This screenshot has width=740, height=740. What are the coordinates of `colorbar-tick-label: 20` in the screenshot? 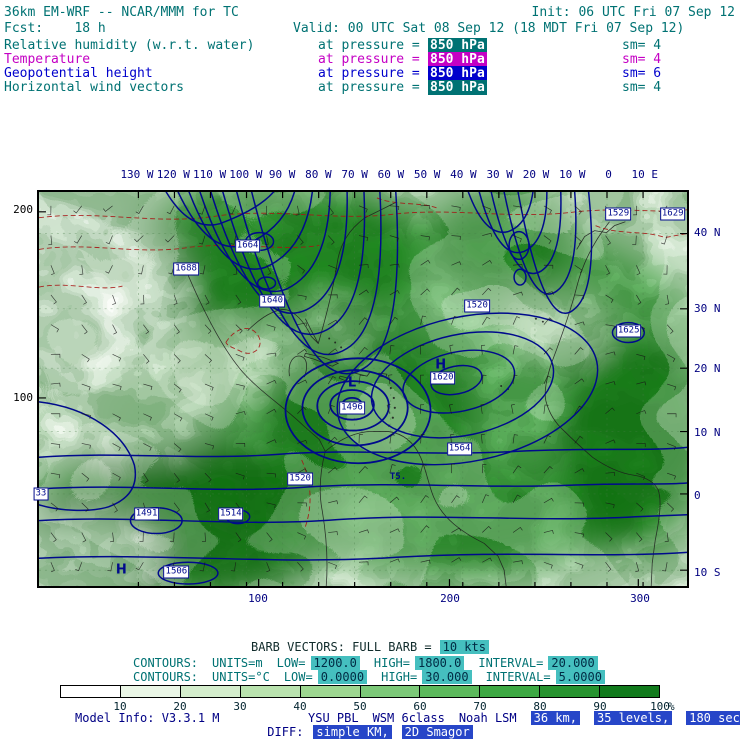 It's located at (180, 706).